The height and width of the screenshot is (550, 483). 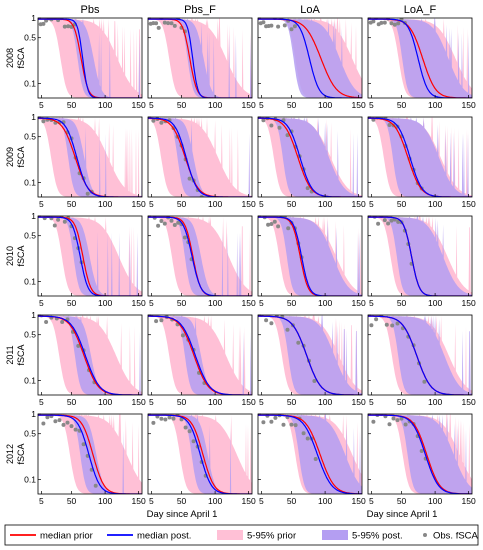 What do you see at coordinates (182, 514) in the screenshot?
I see `x-axis-label: Day since April 1` at bounding box center [182, 514].